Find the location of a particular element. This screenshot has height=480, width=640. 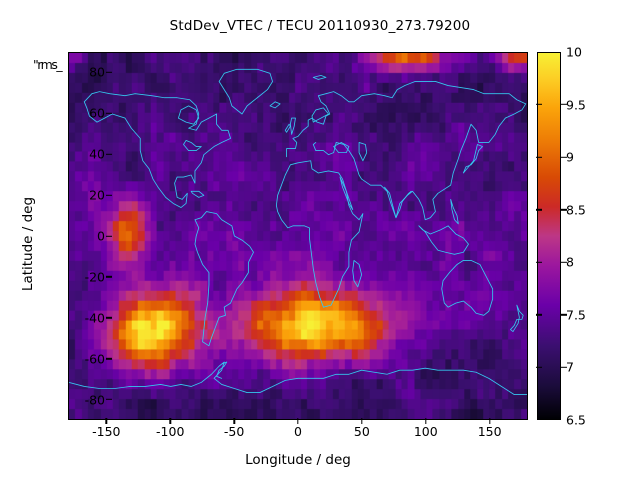

stray-text-artifact: "rms_ is located at coordinates (48, 64).